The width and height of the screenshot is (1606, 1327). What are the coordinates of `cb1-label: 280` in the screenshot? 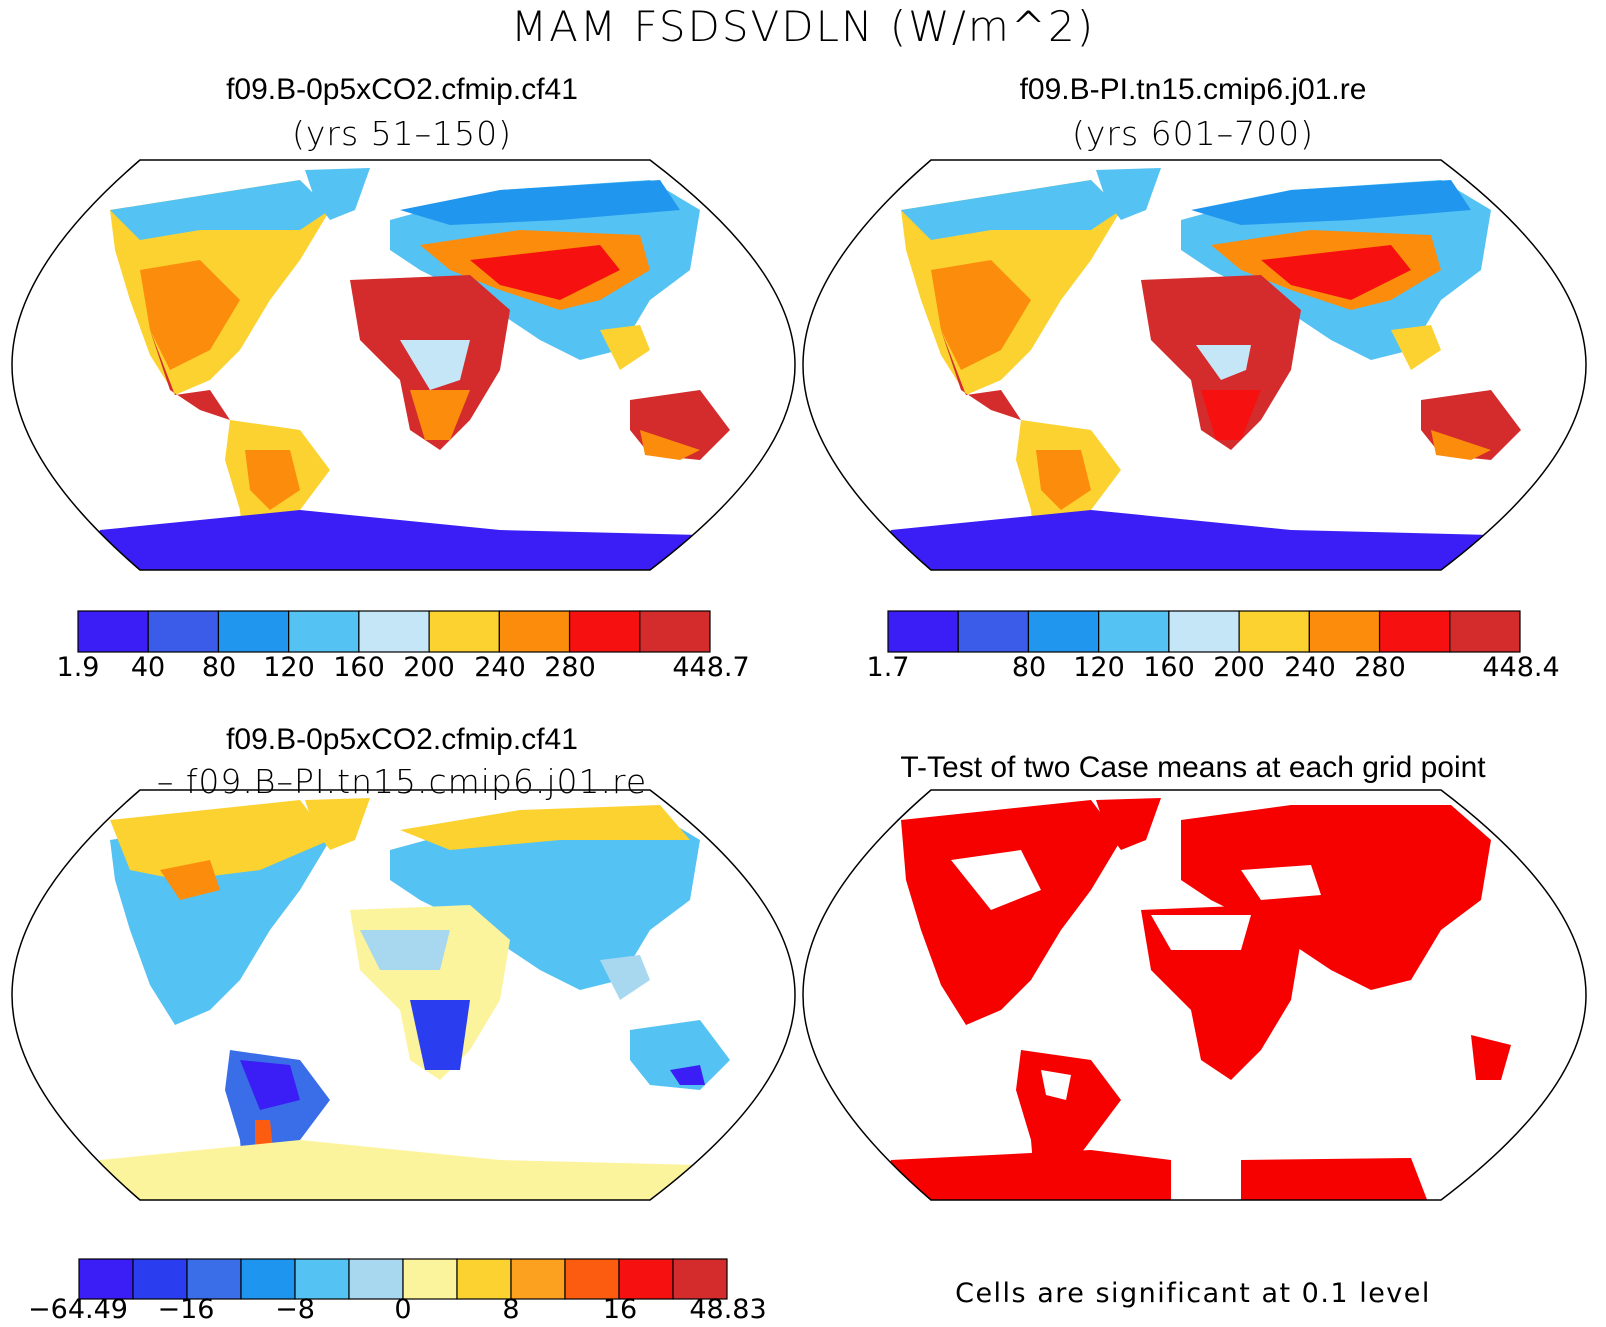 It's located at (570, 667).